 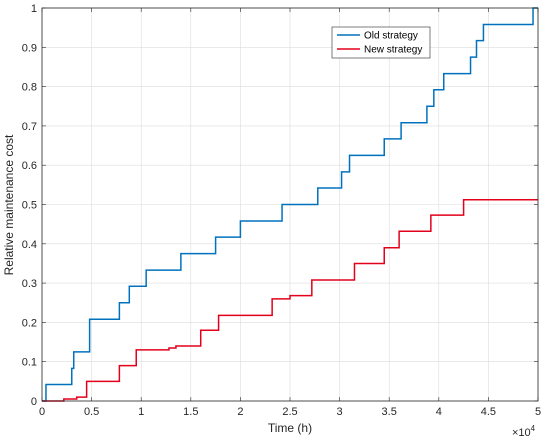 What do you see at coordinates (29, 363) in the screenshot?
I see `y-tick-label: 0.1` at bounding box center [29, 363].